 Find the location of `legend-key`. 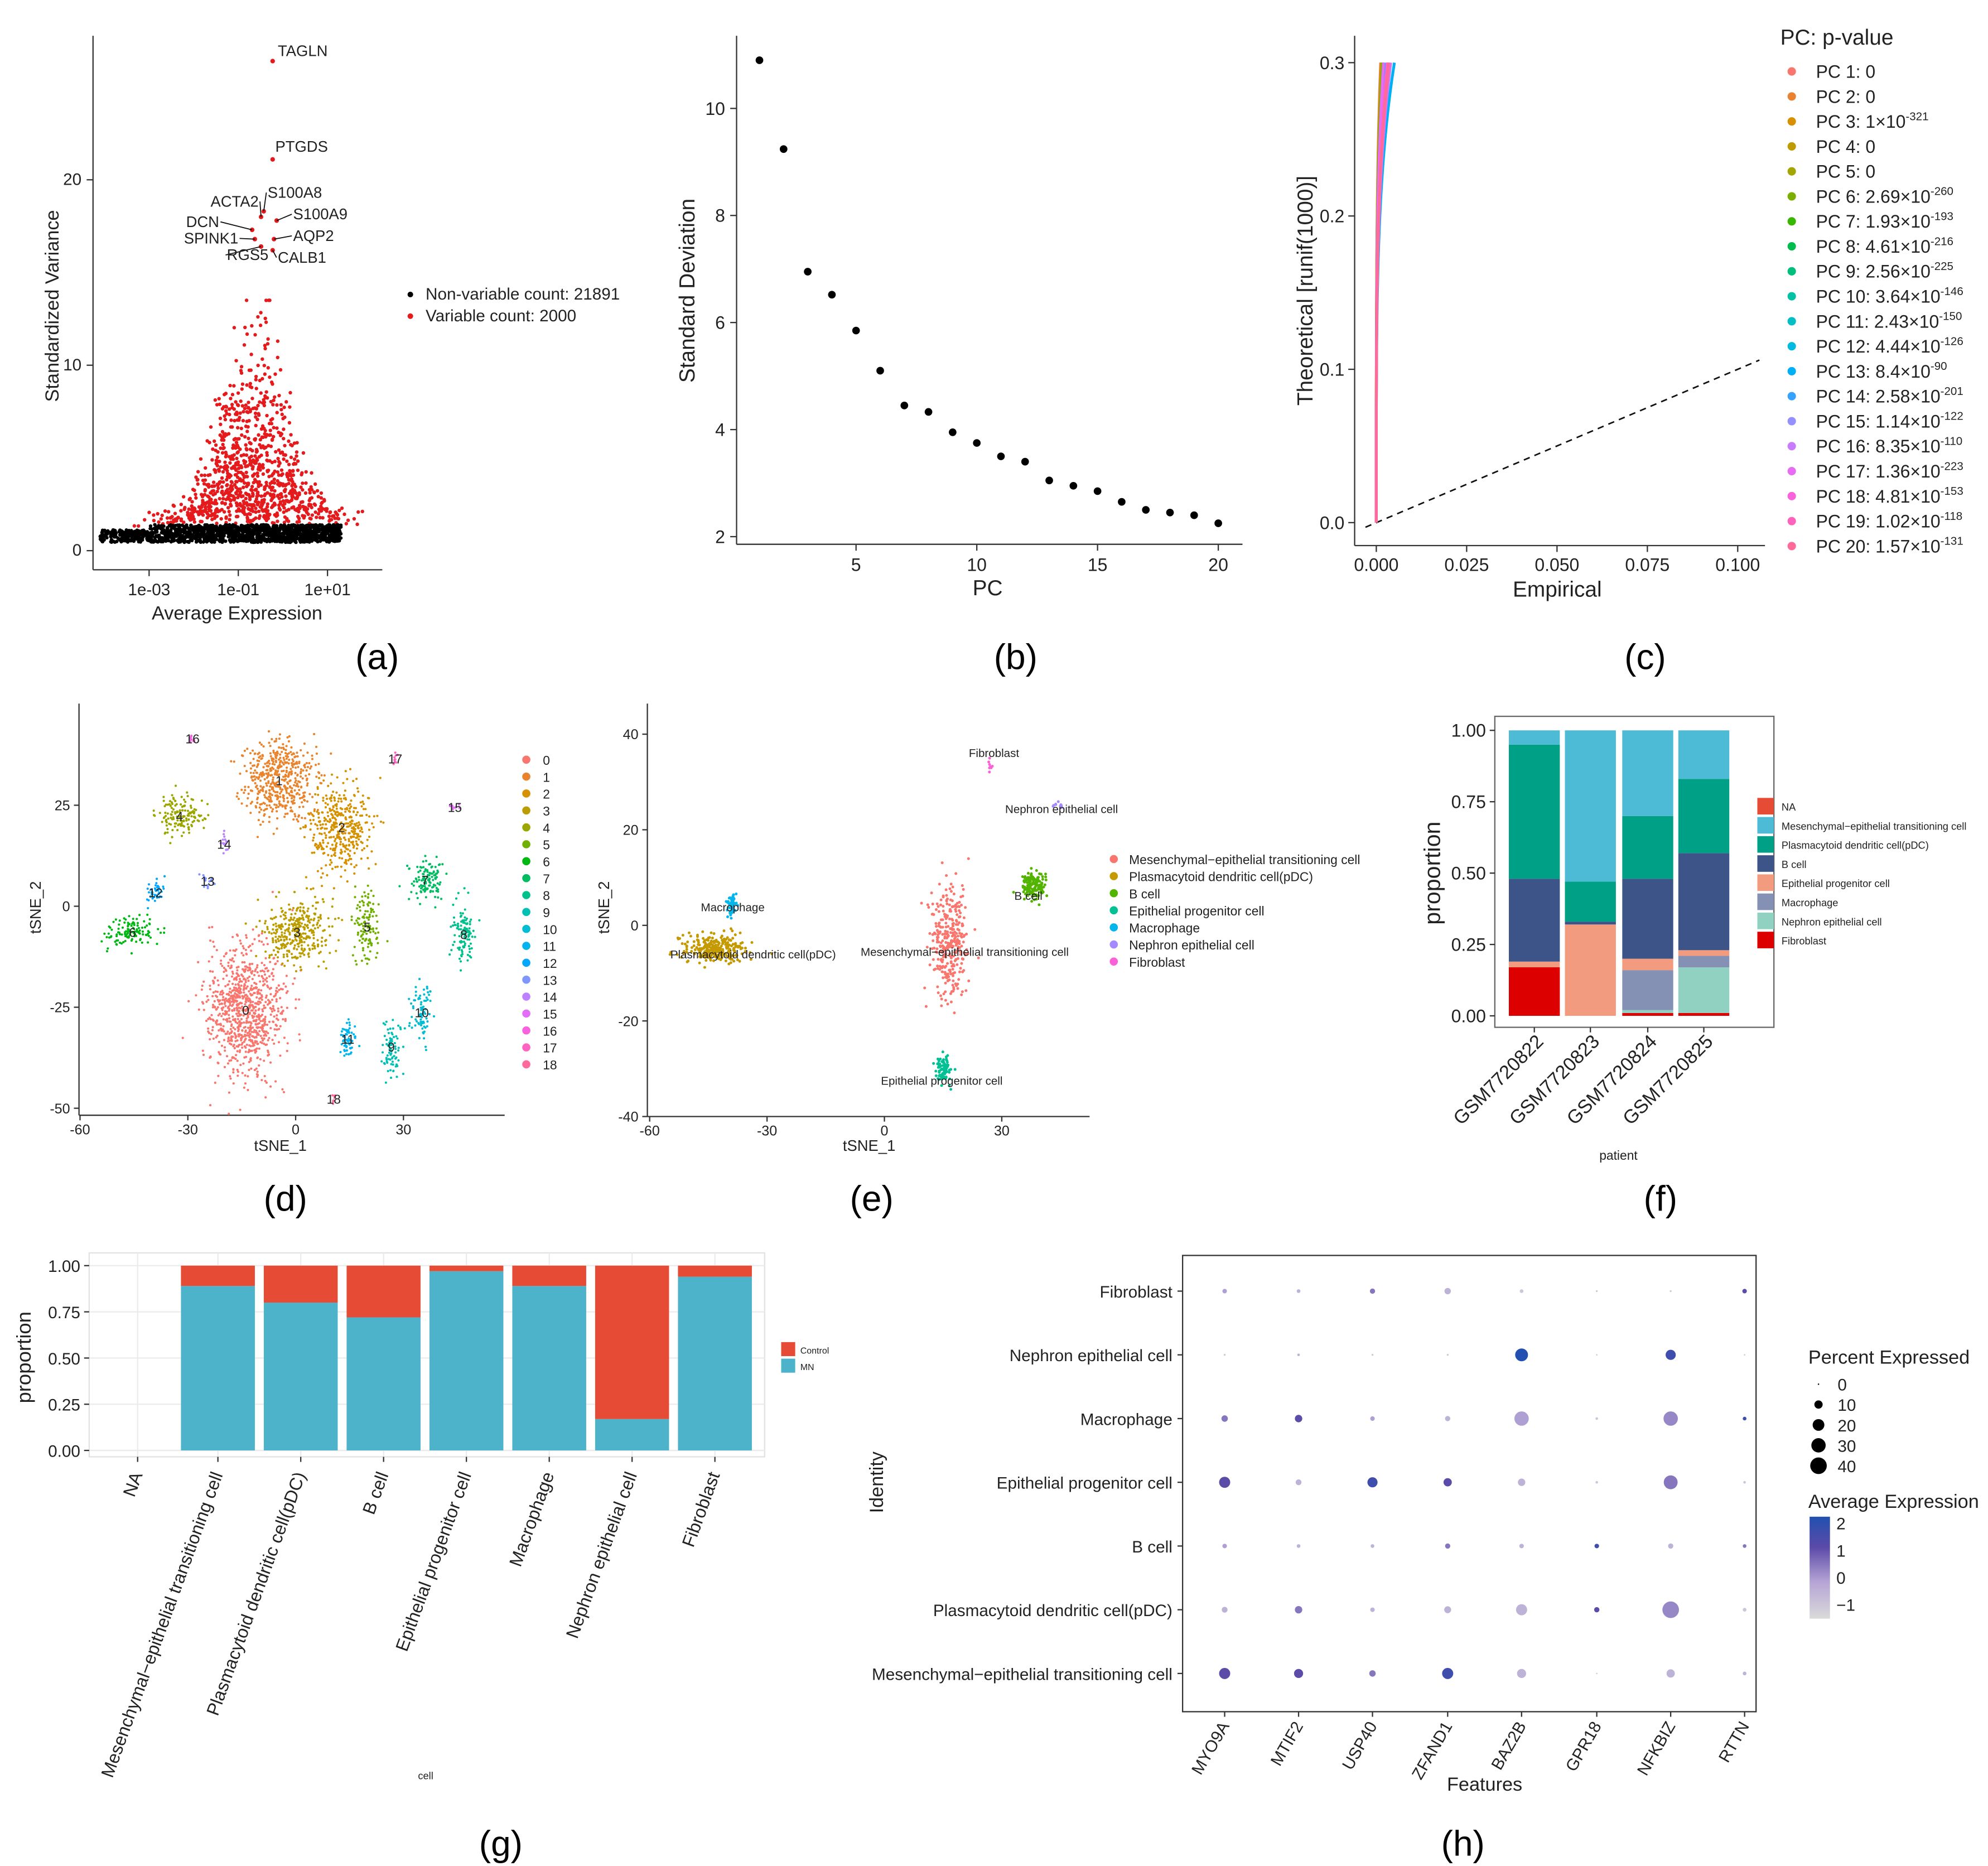

legend-key is located at coordinates (1791, 71).